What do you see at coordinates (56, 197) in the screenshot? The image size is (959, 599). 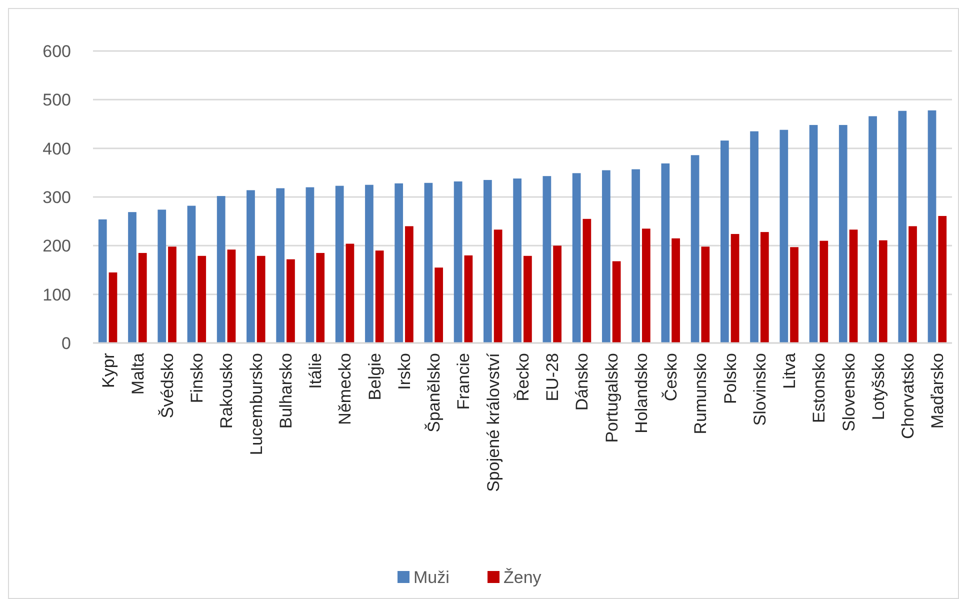 I see `y-tick-label: 300` at bounding box center [56, 197].